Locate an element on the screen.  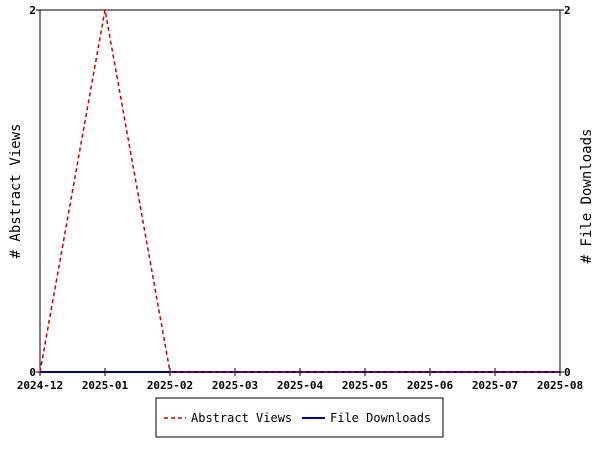
legend-label-abstract-views: Abstract Views is located at coordinates (241, 418).